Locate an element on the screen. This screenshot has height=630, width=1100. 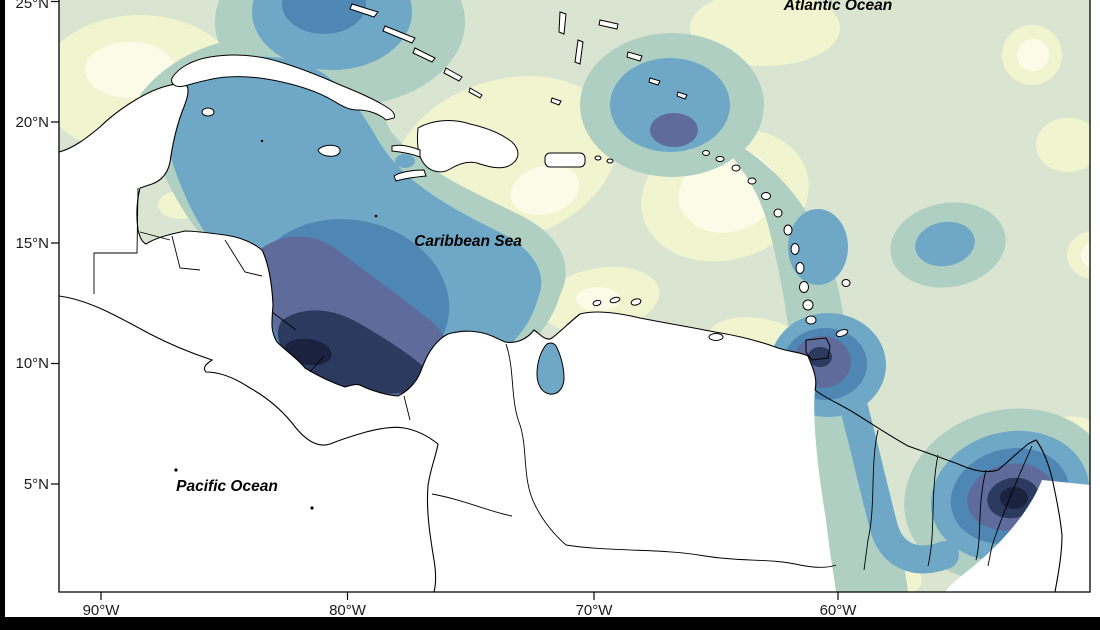
border-nicaragua-costa-rica is located at coordinates (284, 321).